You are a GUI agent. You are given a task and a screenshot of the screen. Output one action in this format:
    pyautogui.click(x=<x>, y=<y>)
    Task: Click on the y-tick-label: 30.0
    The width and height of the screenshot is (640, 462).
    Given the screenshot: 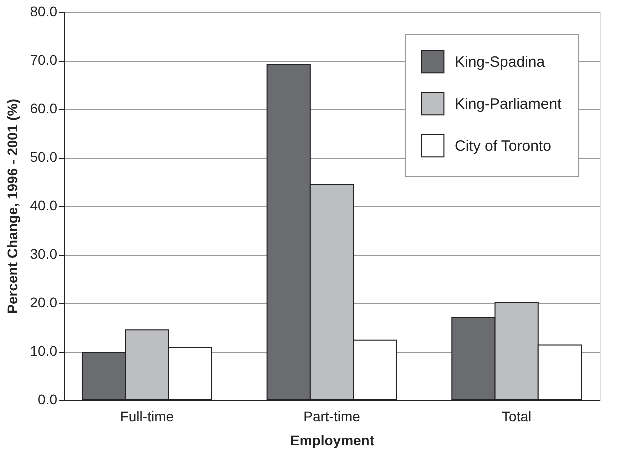 What is the action you would take?
    pyautogui.click(x=44, y=254)
    